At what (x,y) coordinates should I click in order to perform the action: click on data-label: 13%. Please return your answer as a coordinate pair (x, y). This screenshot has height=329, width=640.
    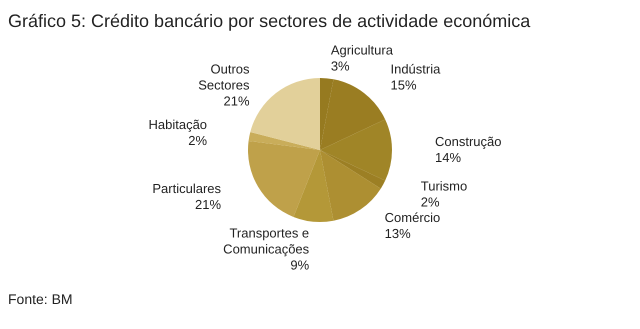
    Looking at the image, I should click on (398, 234).